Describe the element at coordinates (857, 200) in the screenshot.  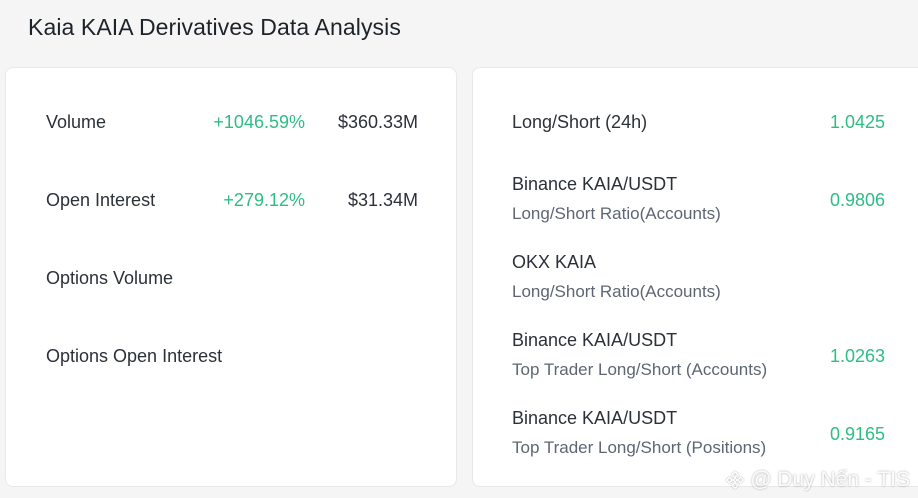
I see `binance-accounts-value: 0.9806` at that location.